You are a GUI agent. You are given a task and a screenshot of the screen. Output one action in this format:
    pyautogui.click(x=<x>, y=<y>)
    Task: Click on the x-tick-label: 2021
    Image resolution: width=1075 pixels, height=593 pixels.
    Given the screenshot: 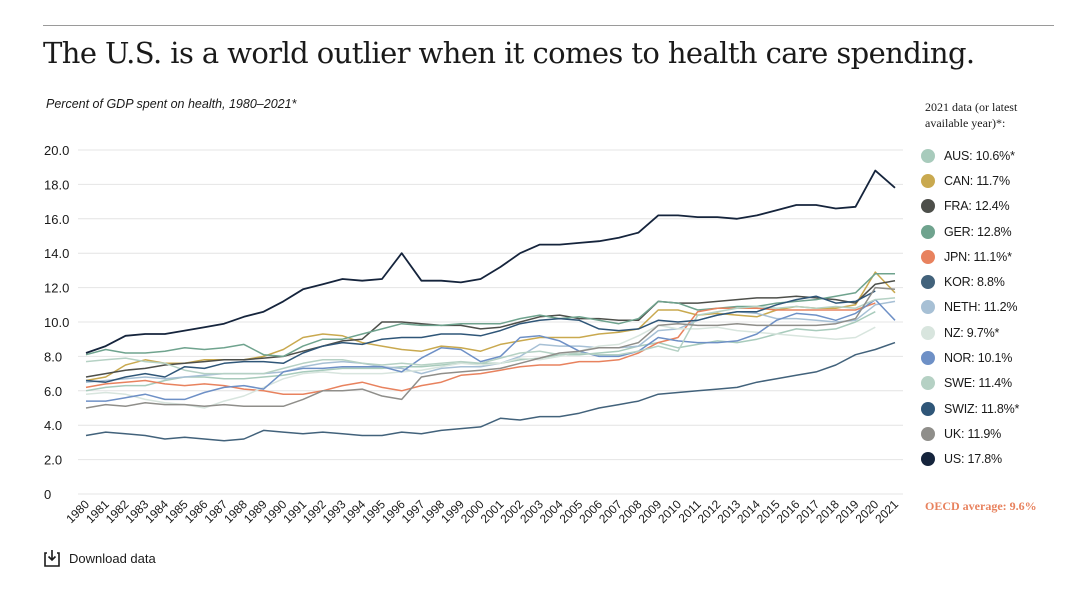 What is the action you would take?
    pyautogui.click(x=886, y=511)
    